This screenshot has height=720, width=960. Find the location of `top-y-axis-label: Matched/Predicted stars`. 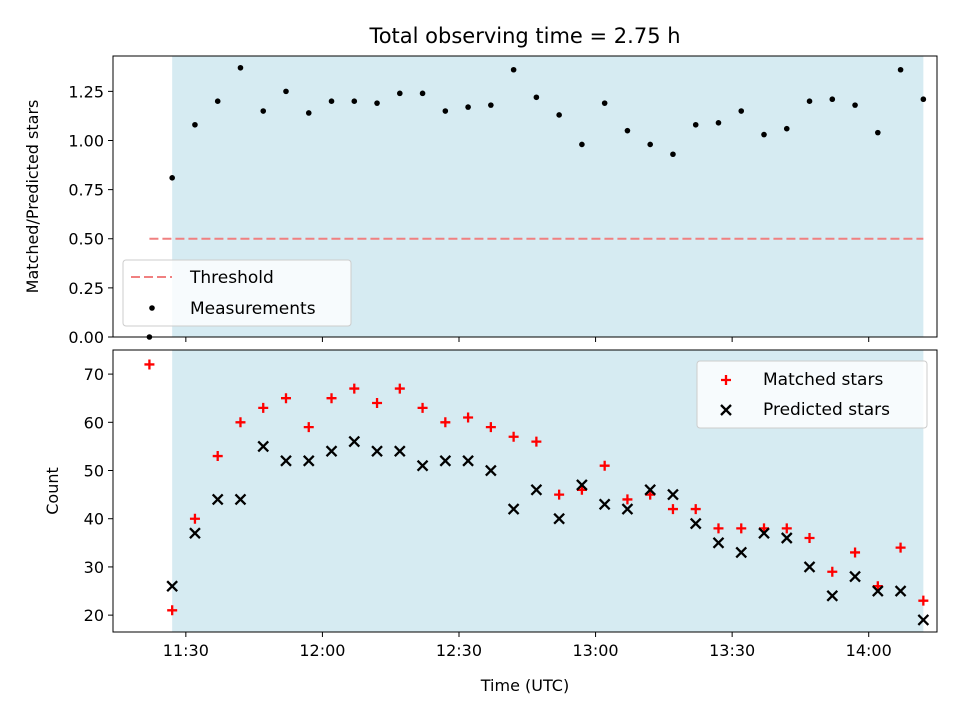

top-y-axis-label: Matched/Predicted stars is located at coordinates (32, 197).